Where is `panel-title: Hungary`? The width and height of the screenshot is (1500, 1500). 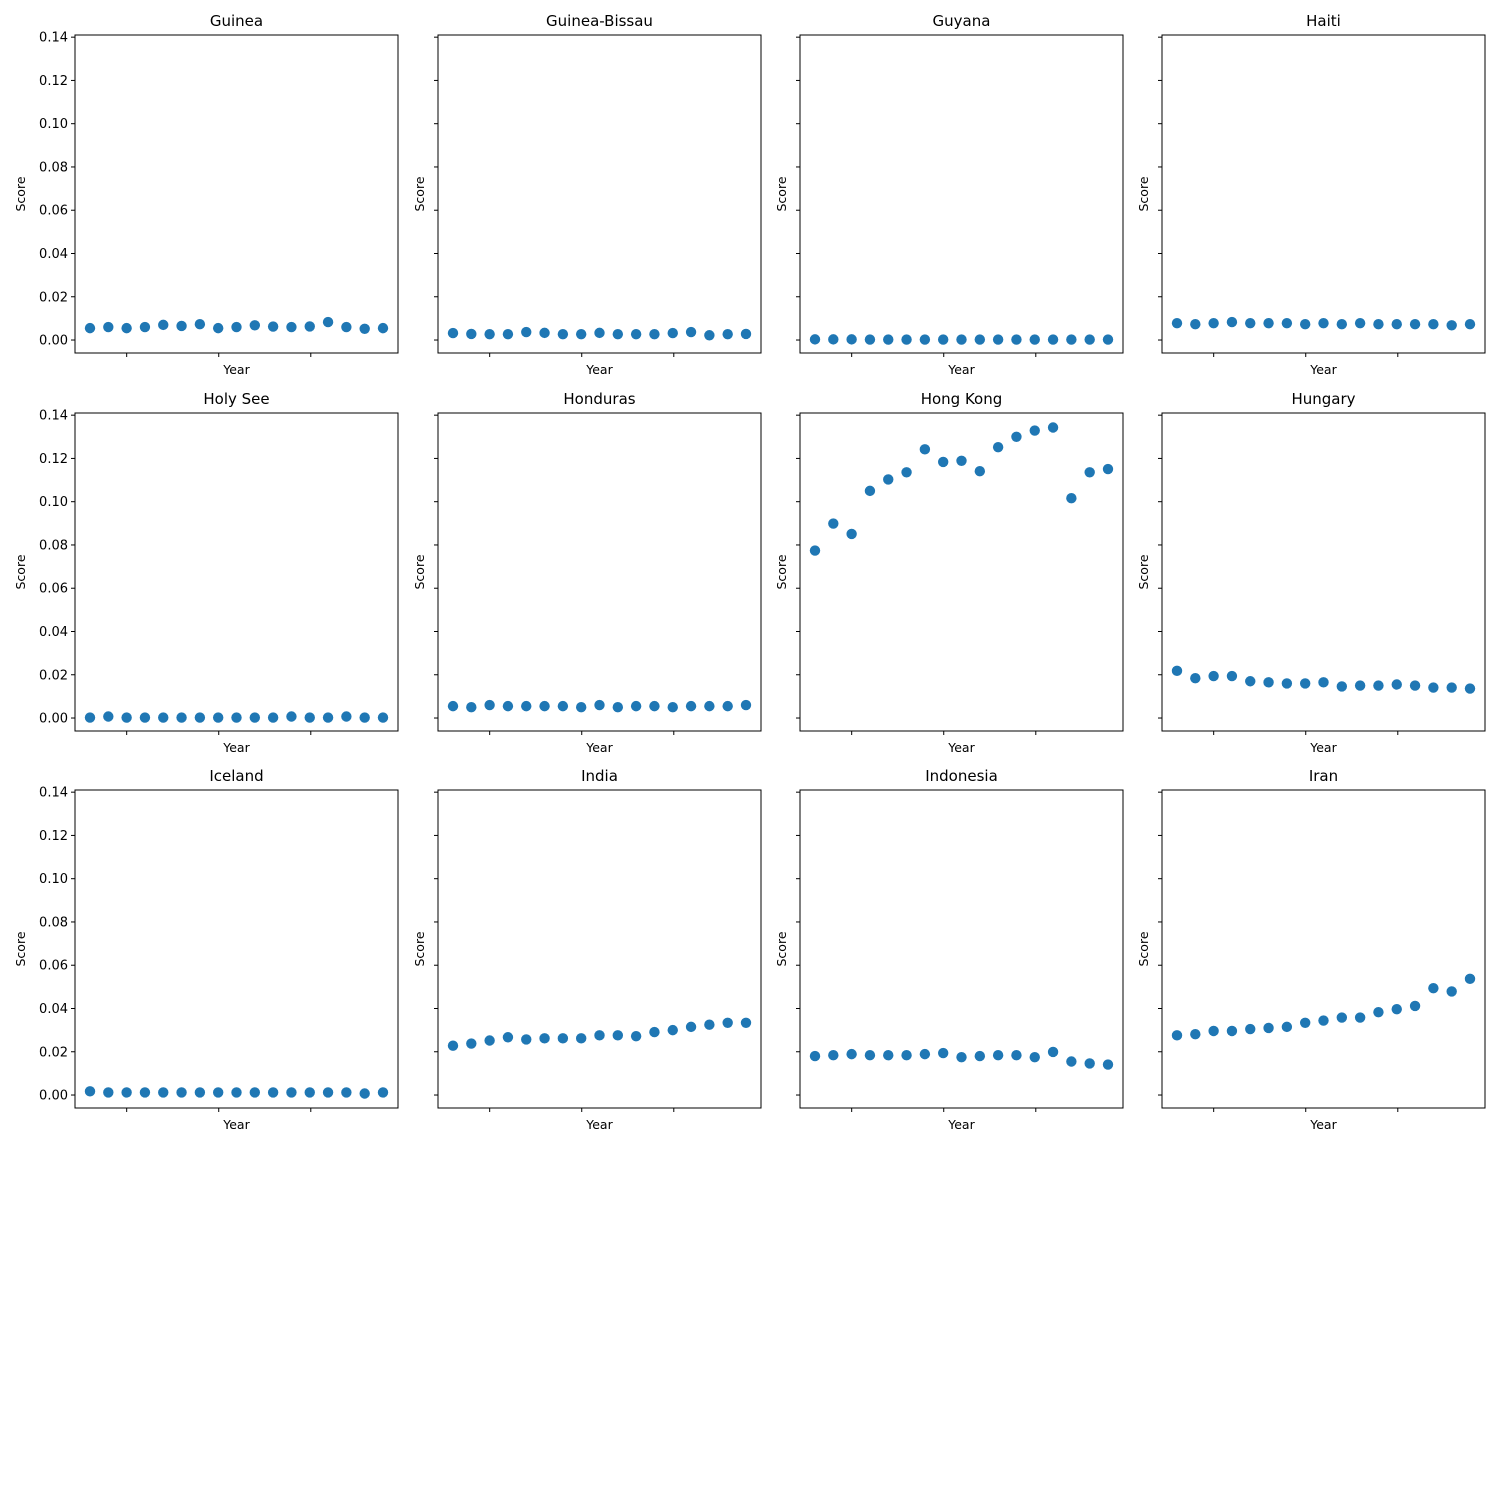
panel-title: Hungary is located at coordinates (1323, 399).